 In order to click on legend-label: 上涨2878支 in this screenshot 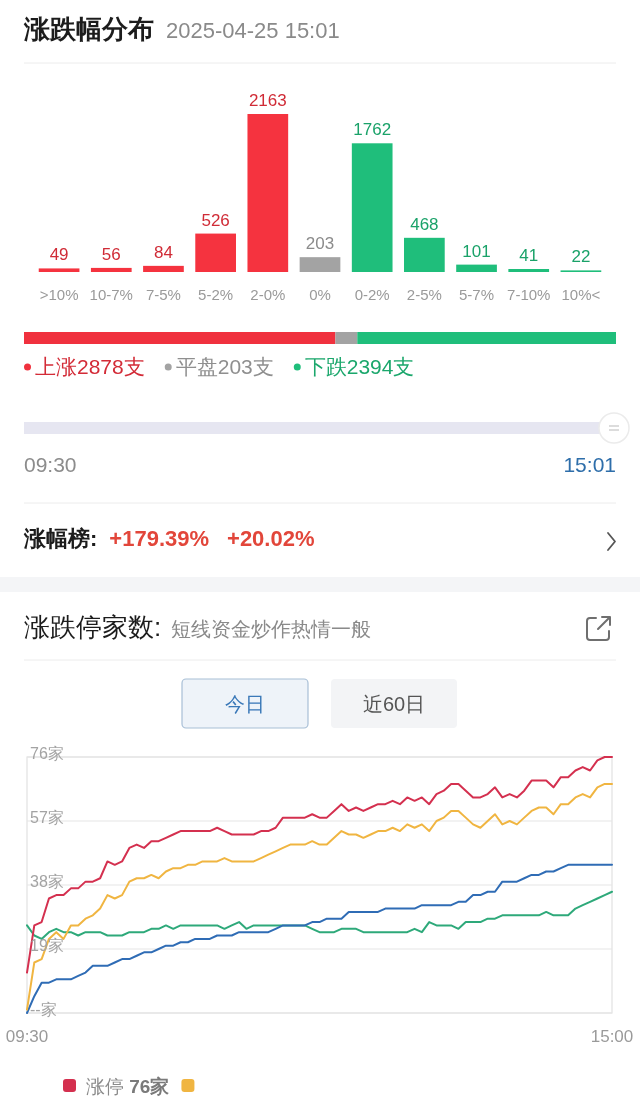, I will do `click(90, 366)`.